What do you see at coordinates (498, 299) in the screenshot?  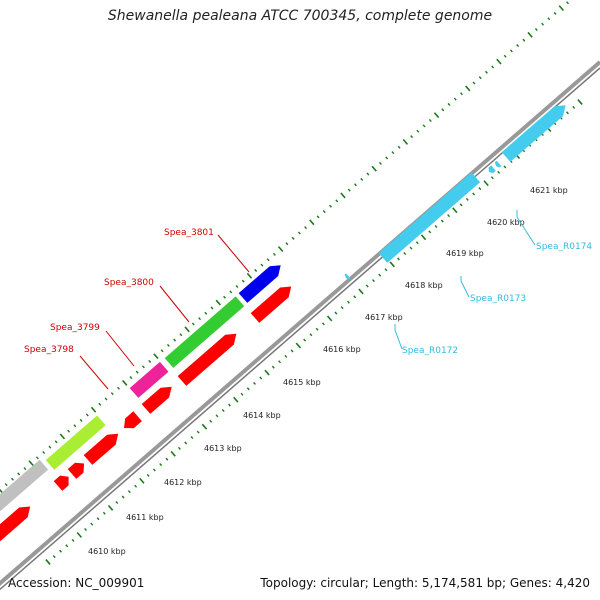 I see `gene-label: Spea_R0173` at bounding box center [498, 299].